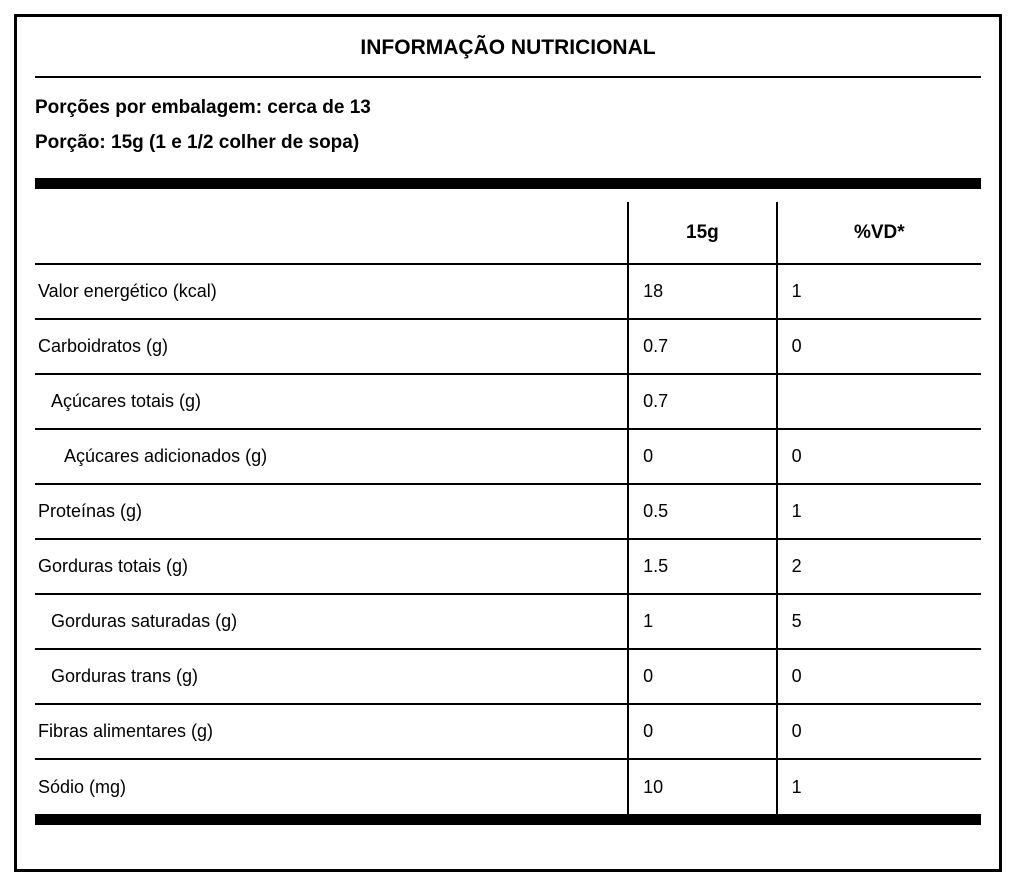 The image size is (1016, 886). What do you see at coordinates (702, 512) in the screenshot?
I see `amount-cell: 0.5` at bounding box center [702, 512].